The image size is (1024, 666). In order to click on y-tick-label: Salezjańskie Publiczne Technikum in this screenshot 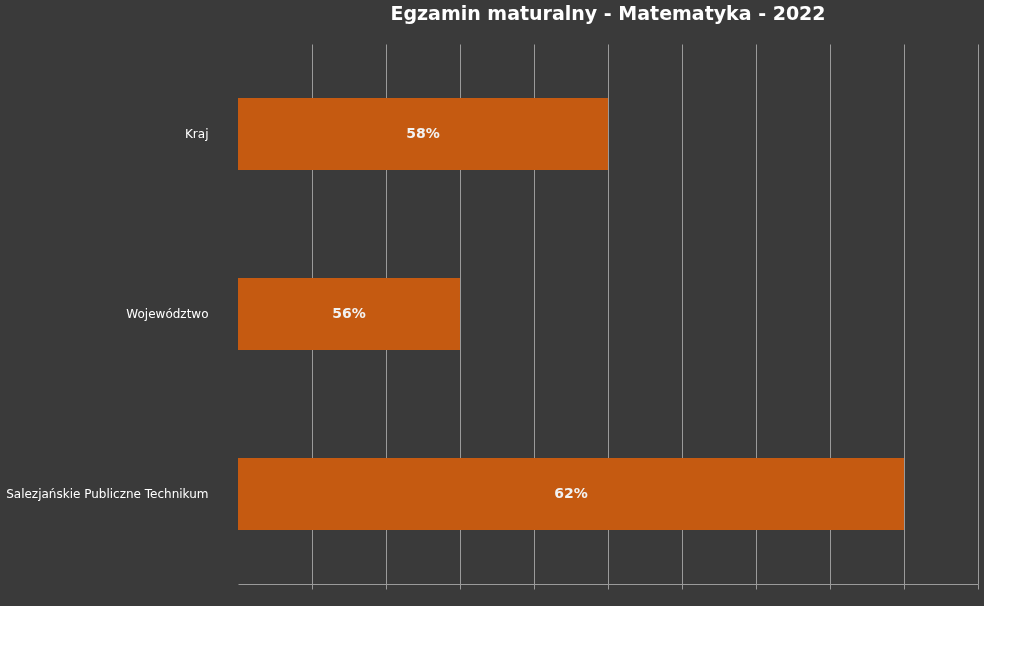, I will do `click(107, 494)`.